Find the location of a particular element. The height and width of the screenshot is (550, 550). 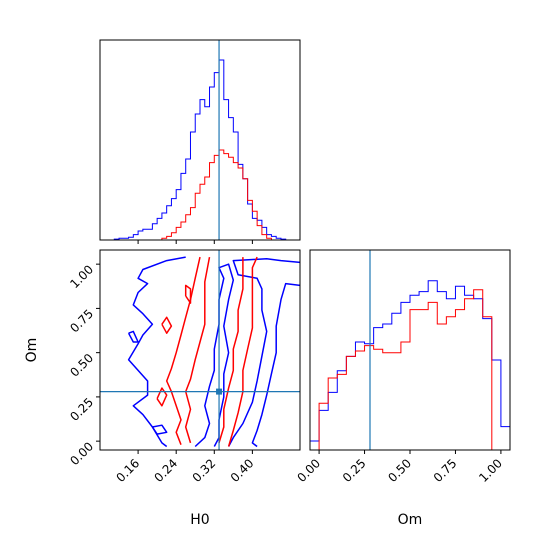

contour-lines is located at coordinates (213, 352).